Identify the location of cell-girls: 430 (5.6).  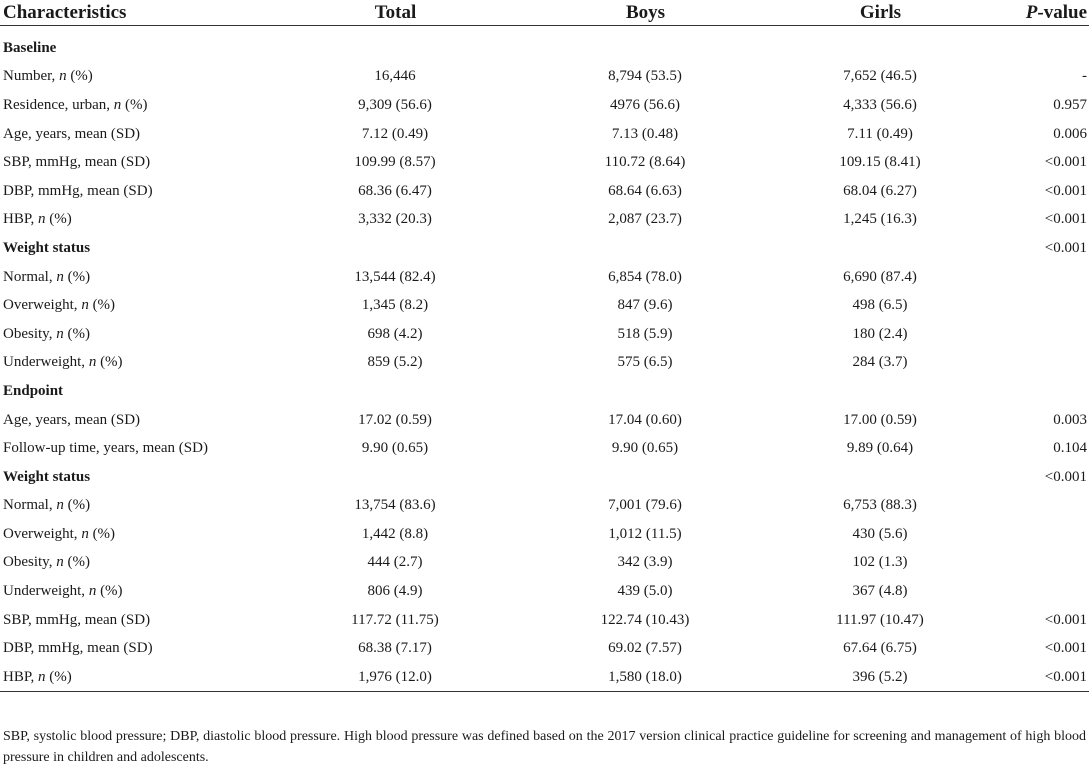
(880, 533).